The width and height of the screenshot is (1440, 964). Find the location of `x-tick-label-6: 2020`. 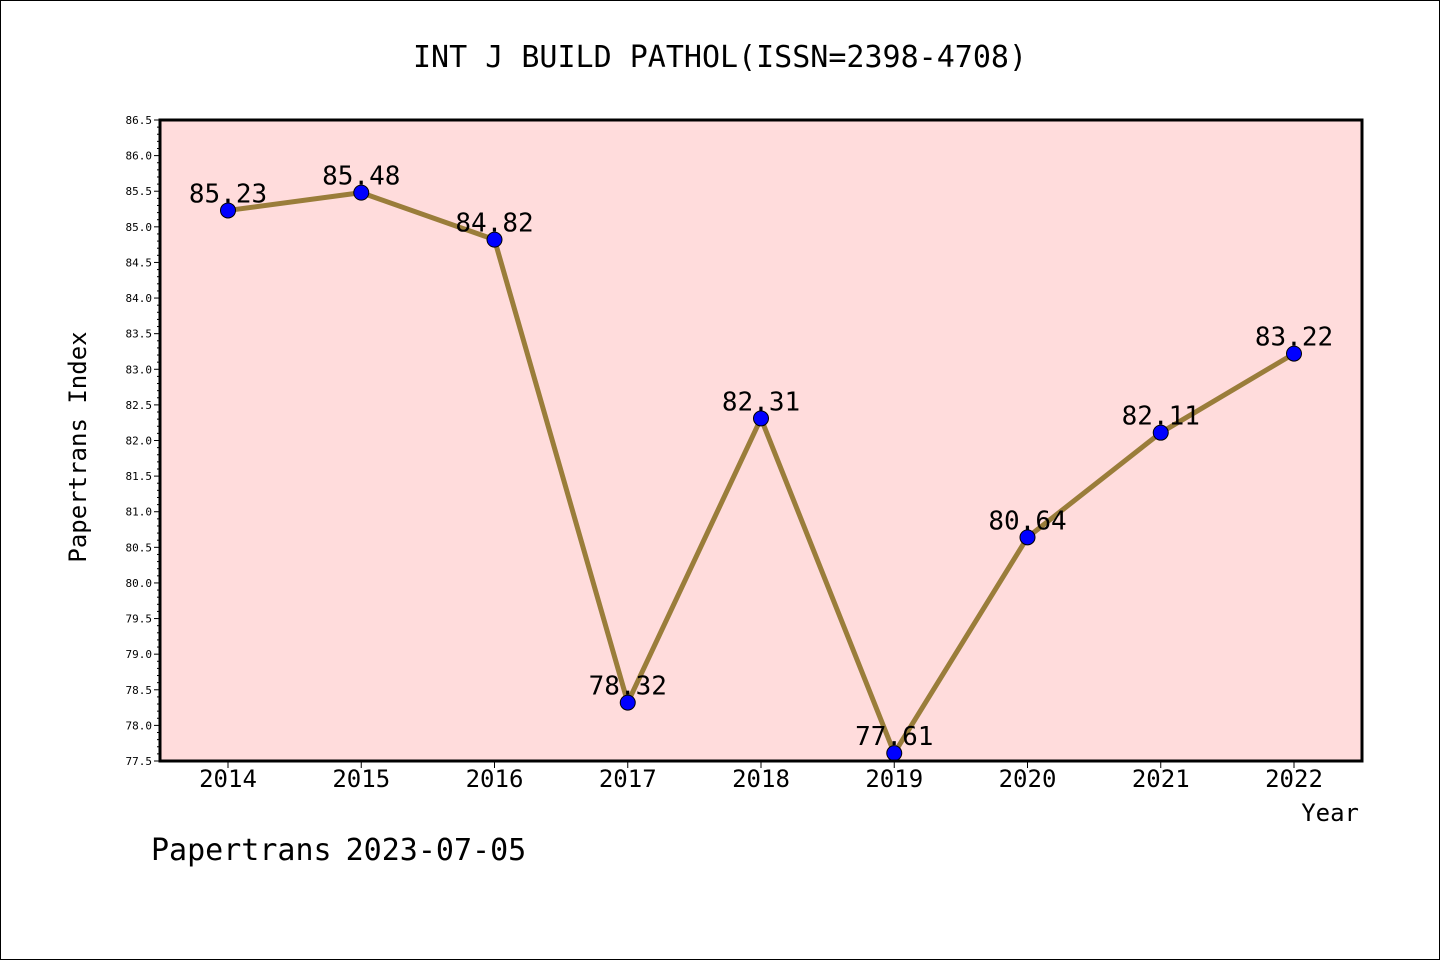

x-tick-label-6: 2020 is located at coordinates (1028, 779).